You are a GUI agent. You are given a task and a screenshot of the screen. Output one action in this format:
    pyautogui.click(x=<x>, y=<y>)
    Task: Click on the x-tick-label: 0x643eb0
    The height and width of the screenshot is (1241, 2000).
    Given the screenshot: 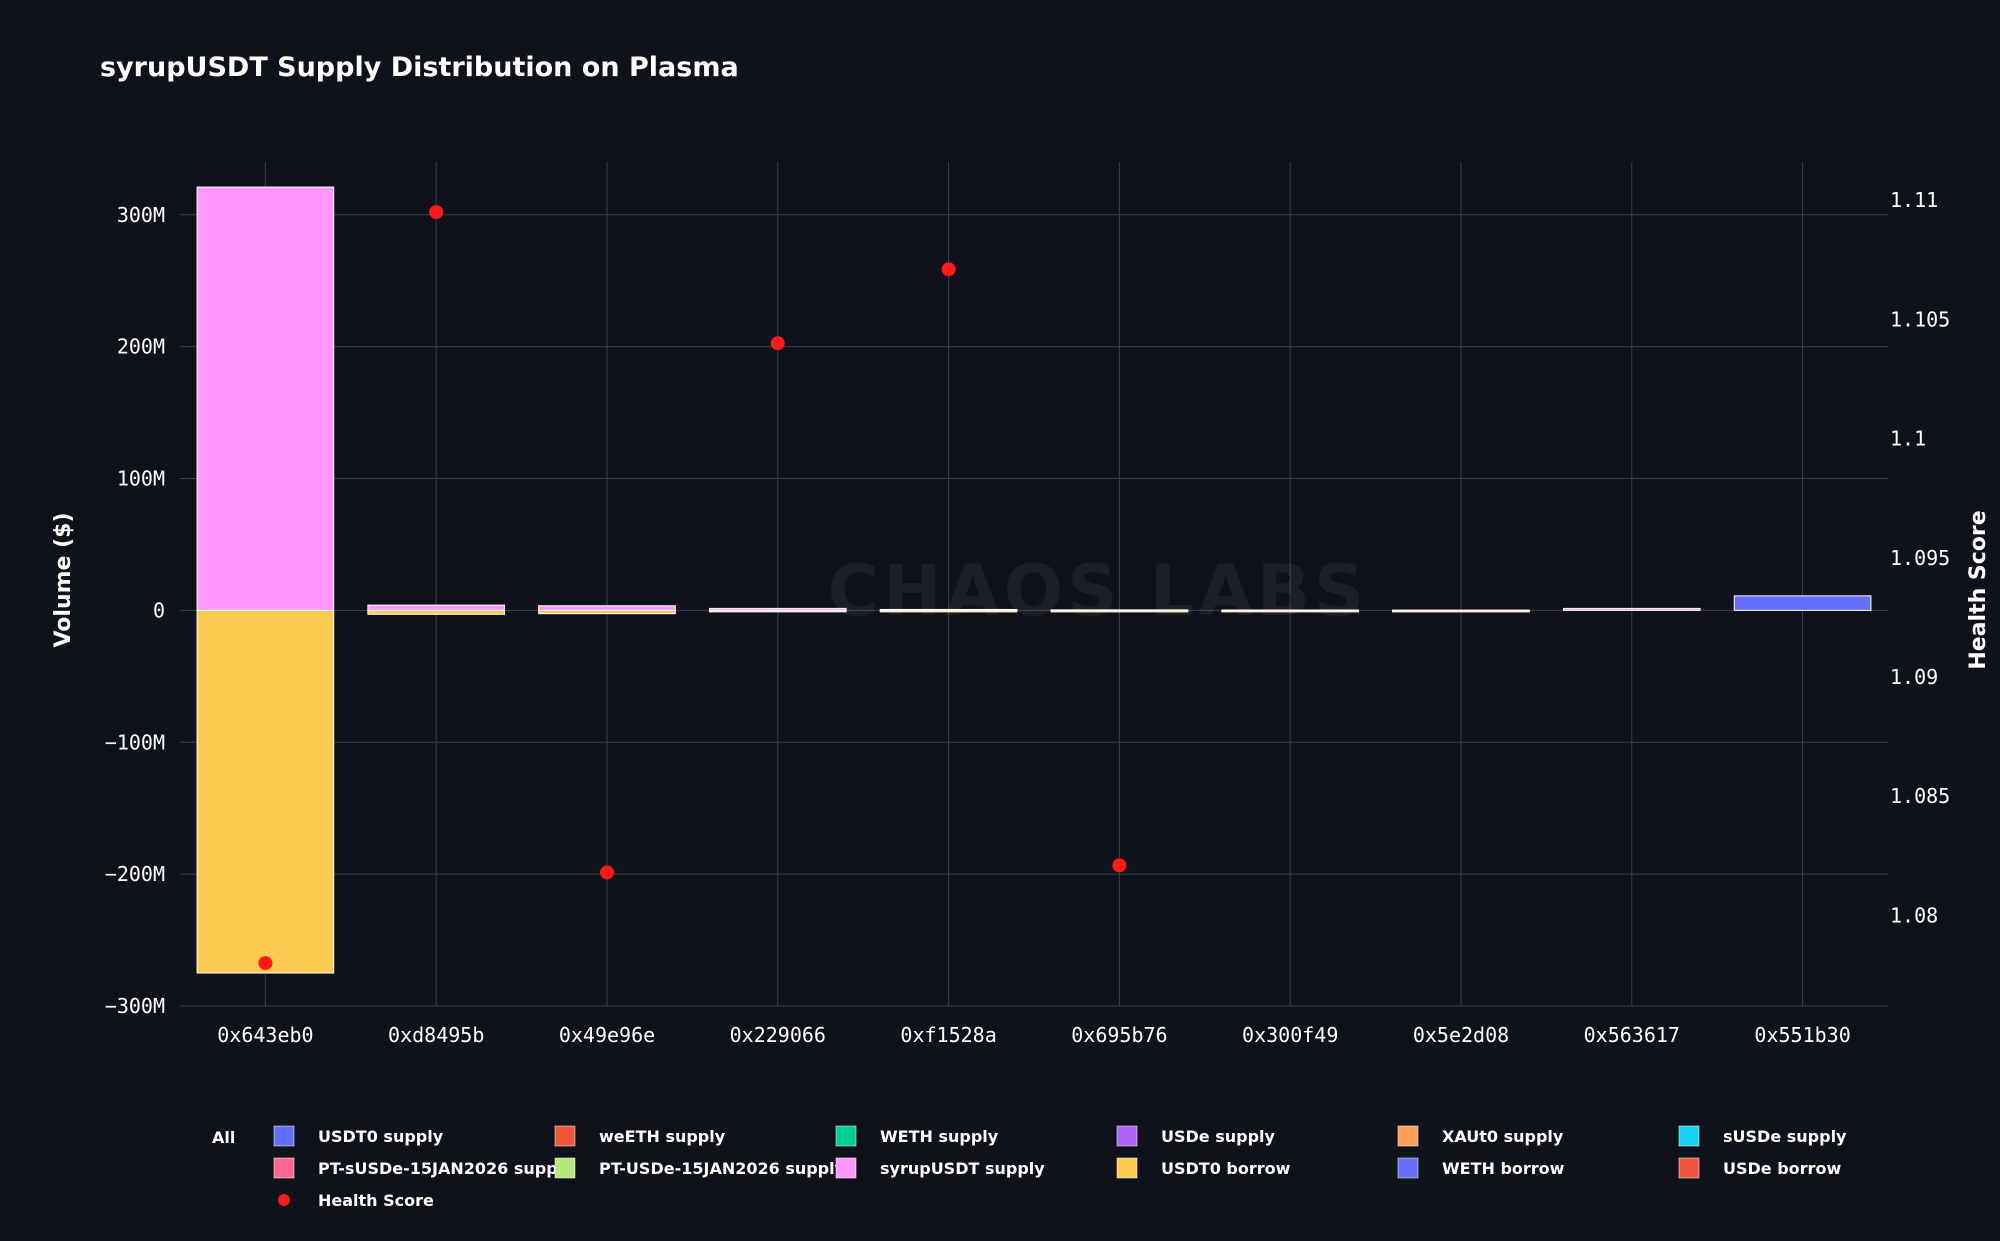 What is the action you would take?
    pyautogui.click(x=265, y=1035)
    